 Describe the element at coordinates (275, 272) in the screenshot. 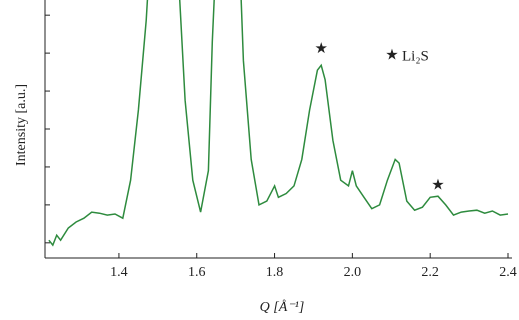

I see `x-tick-label: 1.8` at that location.